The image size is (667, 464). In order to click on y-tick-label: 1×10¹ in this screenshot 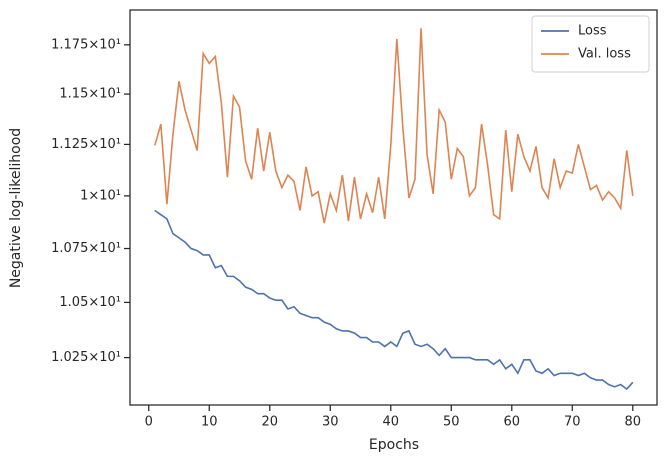, I will do `click(100, 195)`.